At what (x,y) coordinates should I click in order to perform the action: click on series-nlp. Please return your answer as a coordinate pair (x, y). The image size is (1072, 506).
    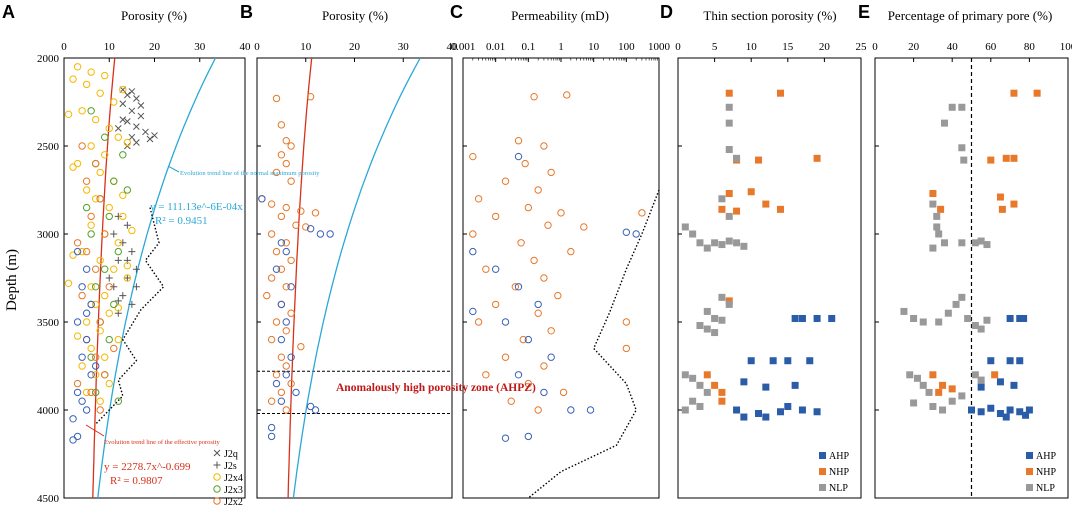
    Looking at the image, I should click on (945, 258).